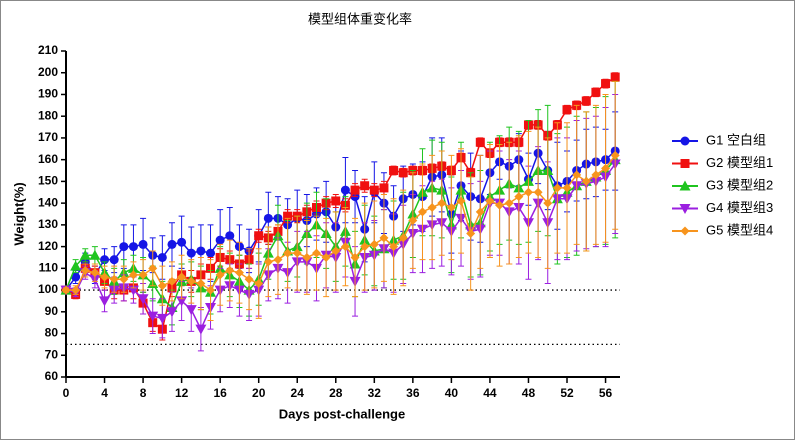 The image size is (795, 440). I want to click on x-tick-label: 28, so click(336, 393).